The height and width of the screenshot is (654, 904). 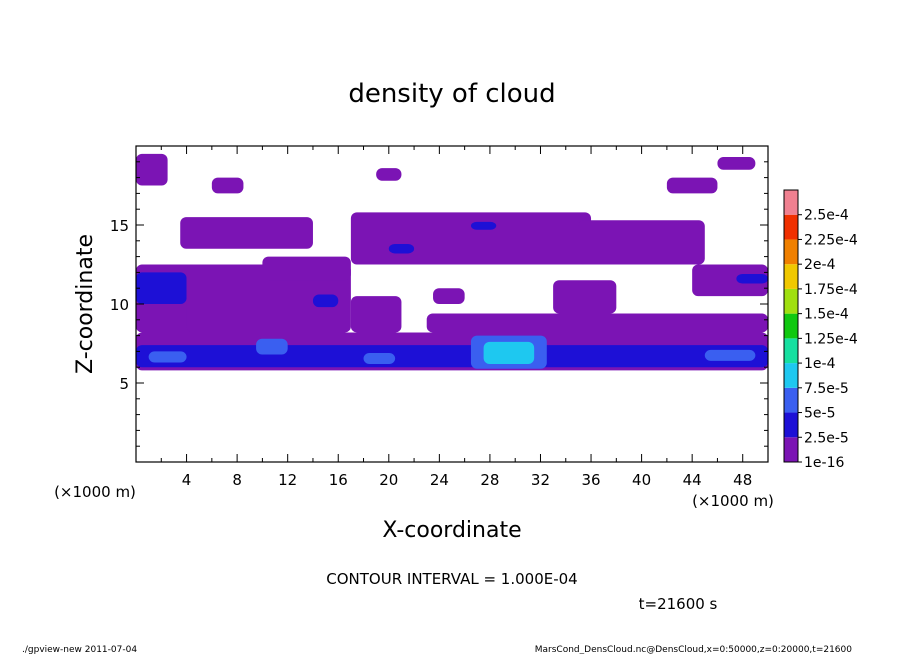 What do you see at coordinates (820, 364) in the screenshot?
I see `colorbar-label: 1e-4` at bounding box center [820, 364].